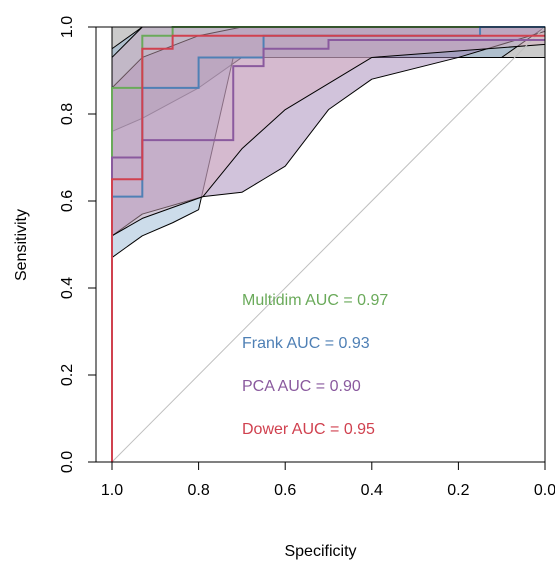  I want to click on x-tick-label: 0.2, so click(458, 490).